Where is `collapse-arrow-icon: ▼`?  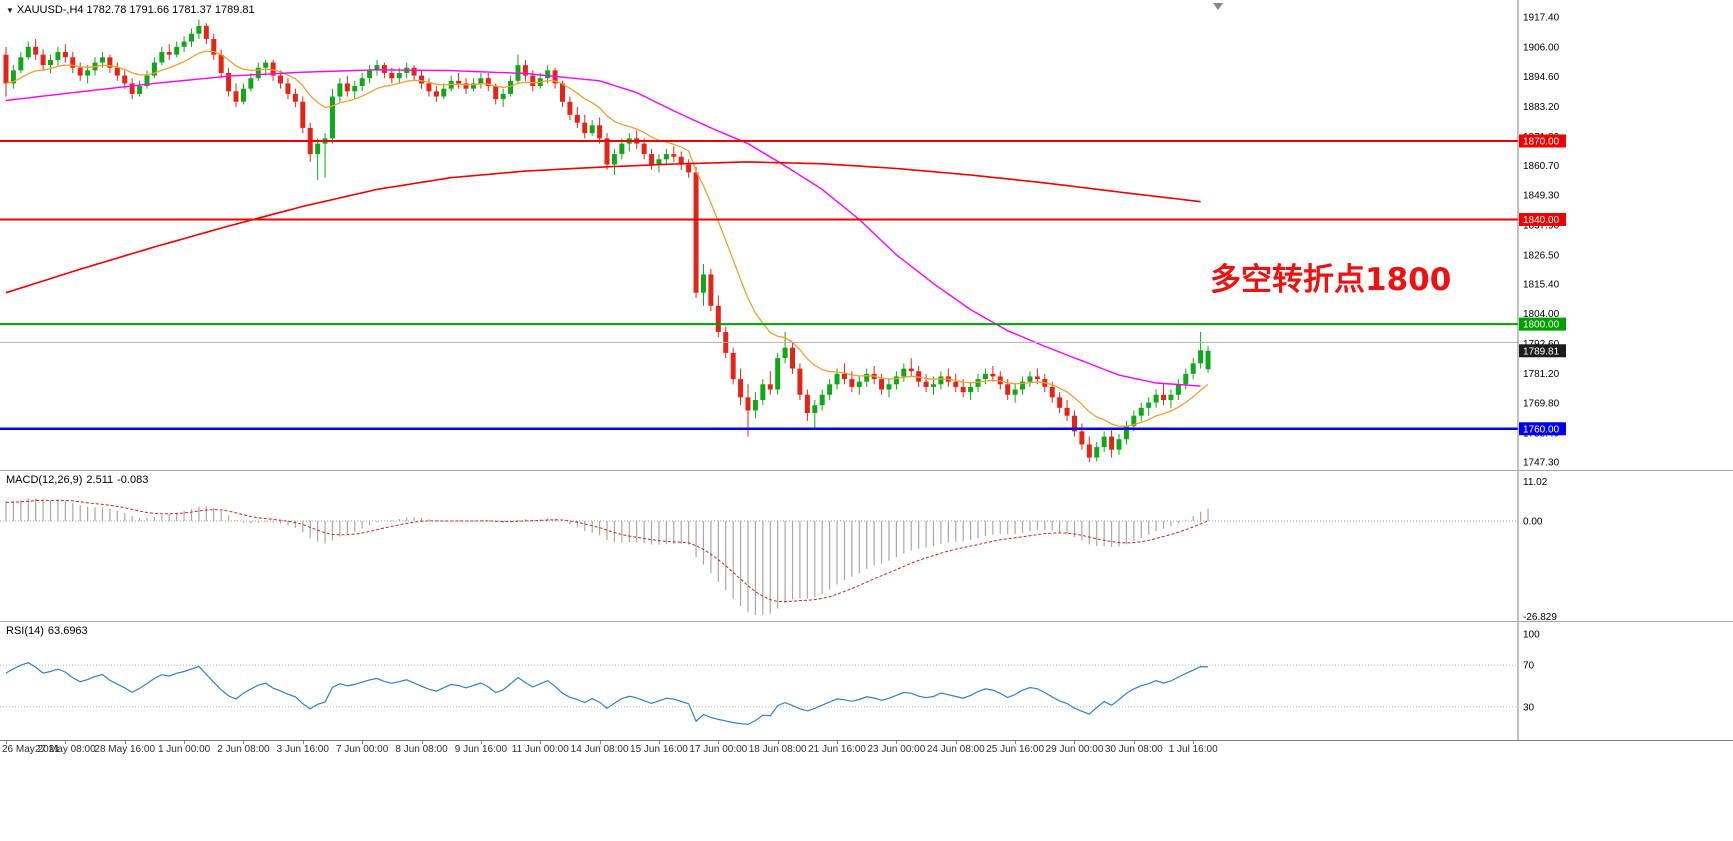 collapse-arrow-icon: ▼ is located at coordinates (10, 10).